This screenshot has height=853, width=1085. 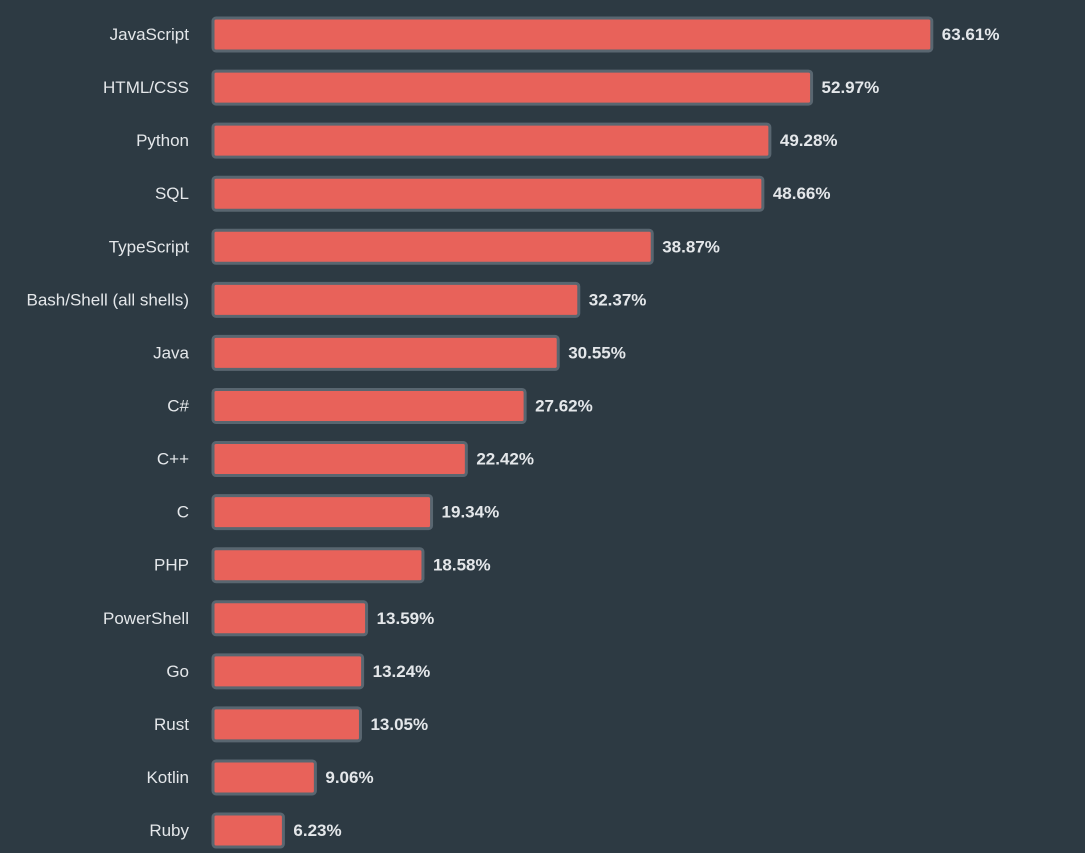 I want to click on category-label-c: C, so click(x=183, y=512).